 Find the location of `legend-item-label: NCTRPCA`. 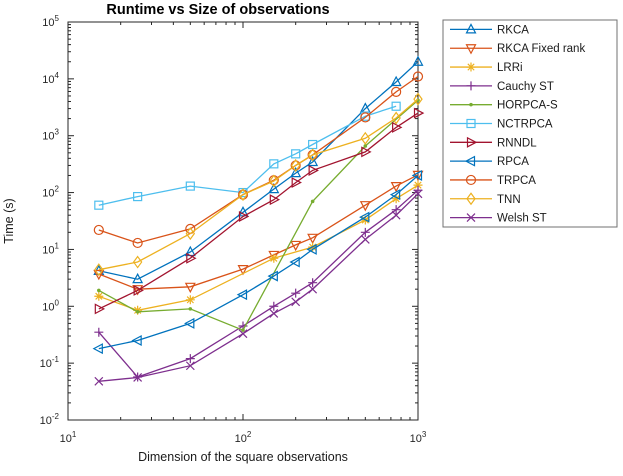

legend-item-label: NCTRPCA is located at coordinates (525, 125).